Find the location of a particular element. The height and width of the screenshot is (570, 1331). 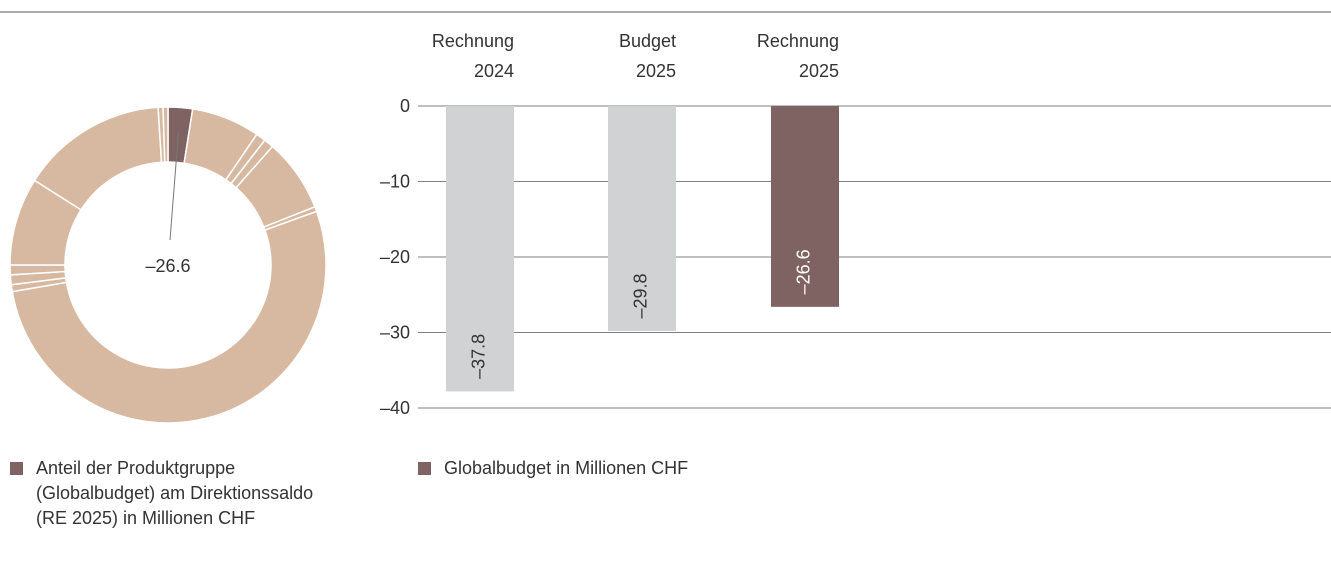

value-label: –29.8 is located at coordinates (641, 295).